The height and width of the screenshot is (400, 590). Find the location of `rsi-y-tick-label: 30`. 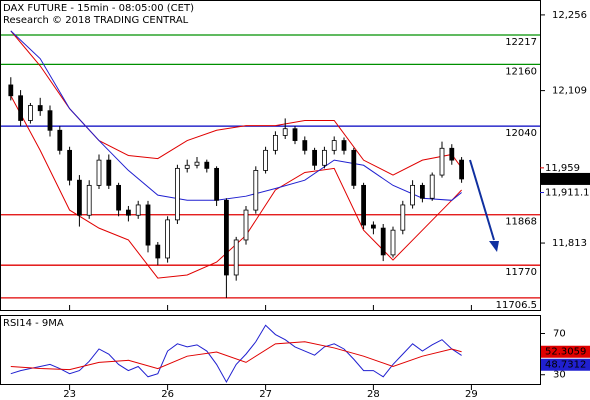

rsi-y-tick-label: 30 is located at coordinates (559, 375).